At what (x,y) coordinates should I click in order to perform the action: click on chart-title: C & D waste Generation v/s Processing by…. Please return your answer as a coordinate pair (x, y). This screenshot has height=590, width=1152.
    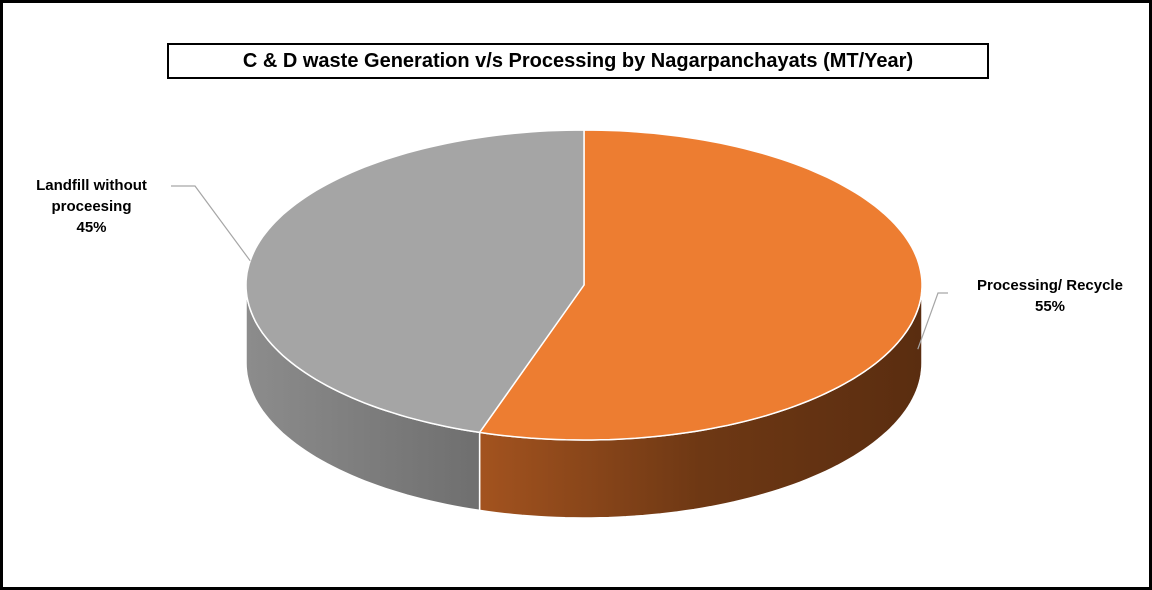
    Looking at the image, I should click on (578, 61).